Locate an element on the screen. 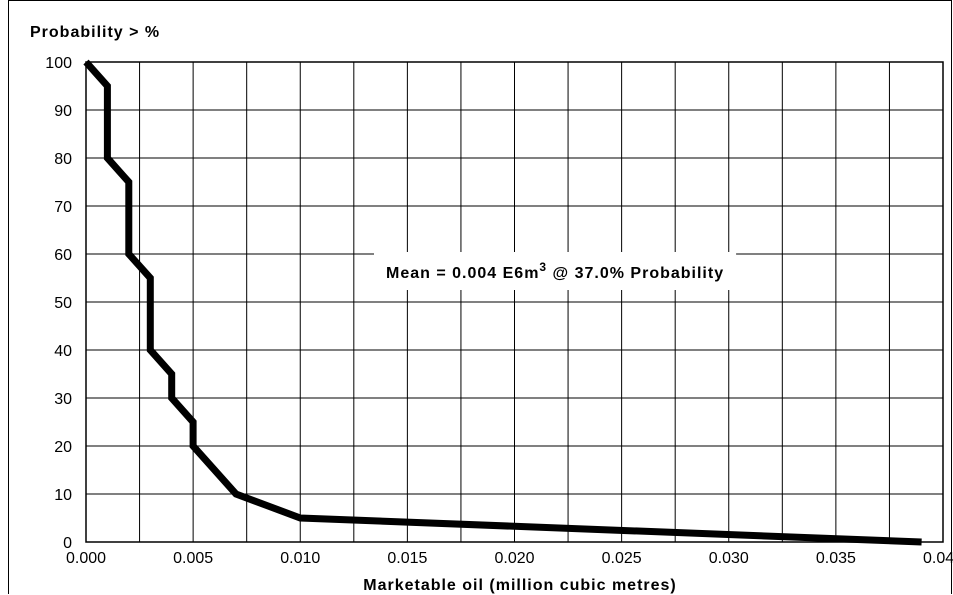 The image size is (953, 595). y-tick-label: 80 is located at coordinates (63, 159).